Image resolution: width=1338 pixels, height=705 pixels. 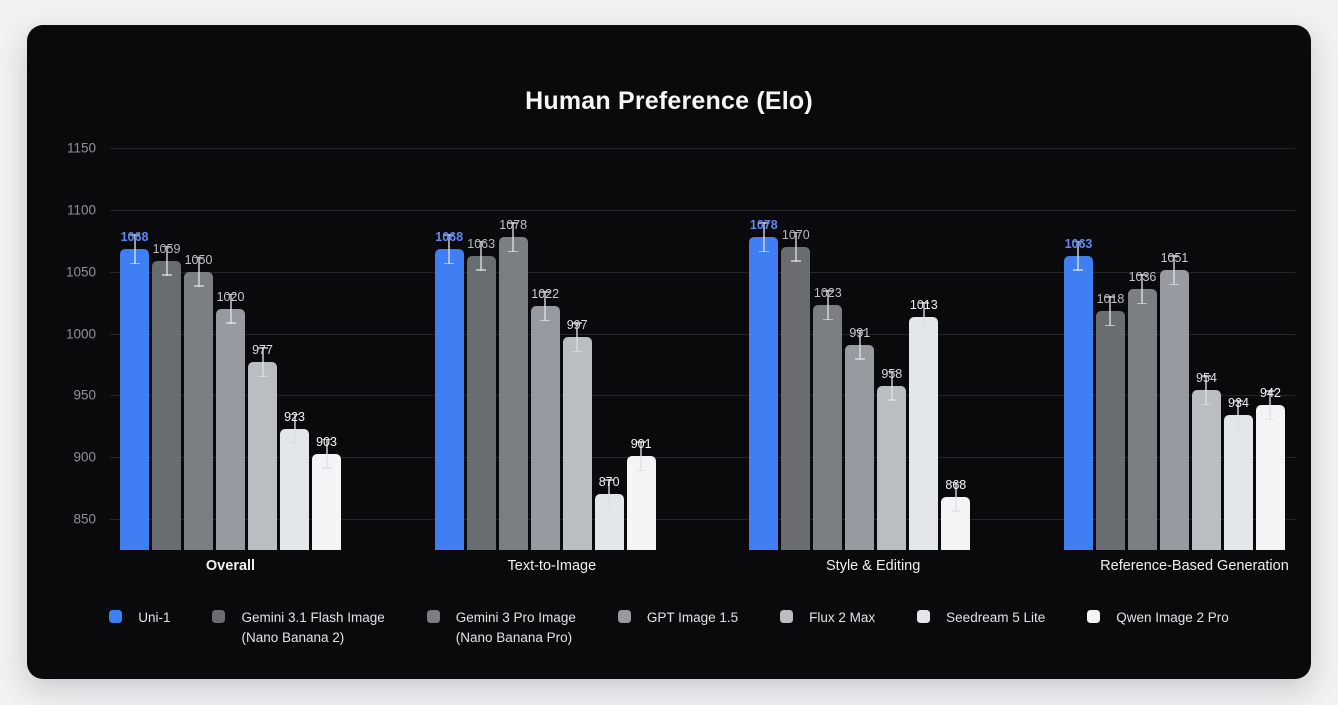 I want to click on legend-item: GPT Image 1.5, so click(x=678, y=618).